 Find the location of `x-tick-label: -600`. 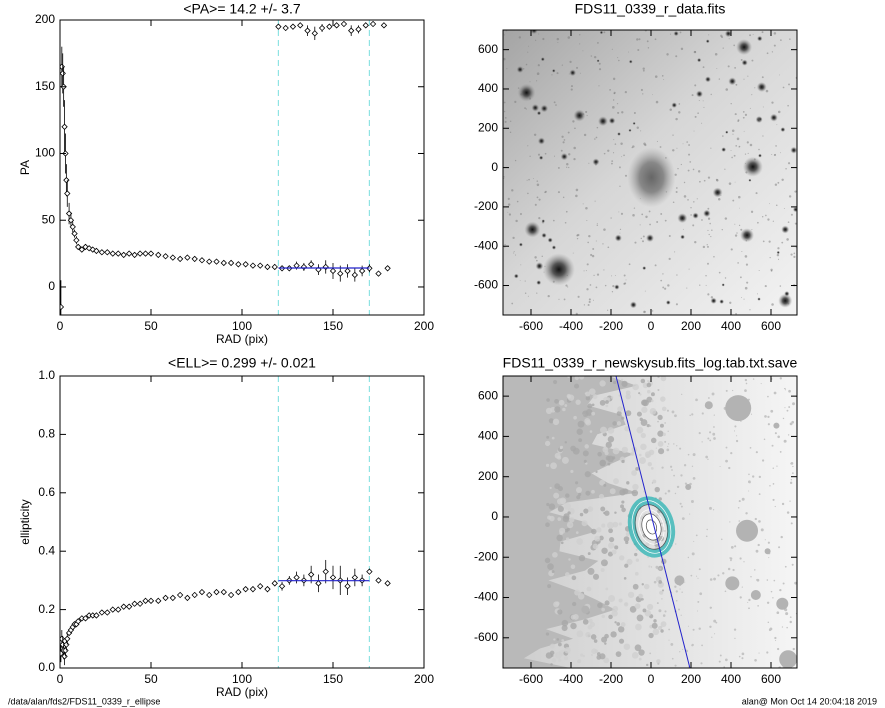

x-tick-label: -600 is located at coordinates (531, 326).